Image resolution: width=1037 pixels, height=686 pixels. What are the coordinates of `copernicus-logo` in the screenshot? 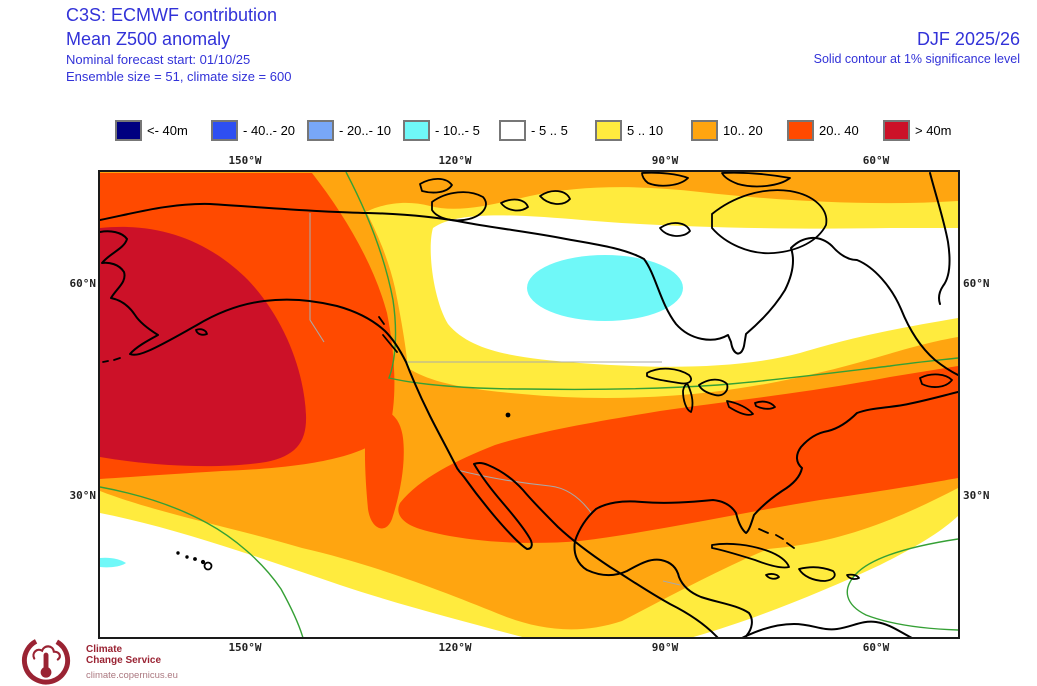 It's located at (47, 659).